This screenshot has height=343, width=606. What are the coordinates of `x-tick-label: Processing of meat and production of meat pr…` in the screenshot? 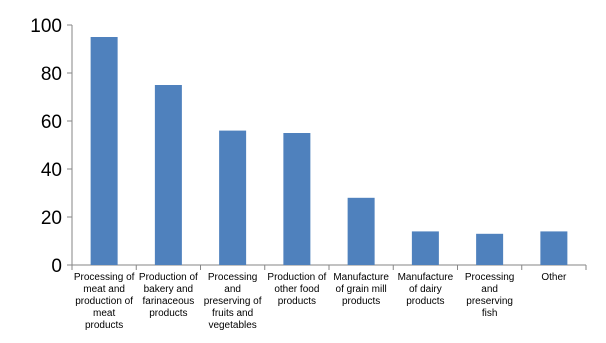 It's located at (104, 301).